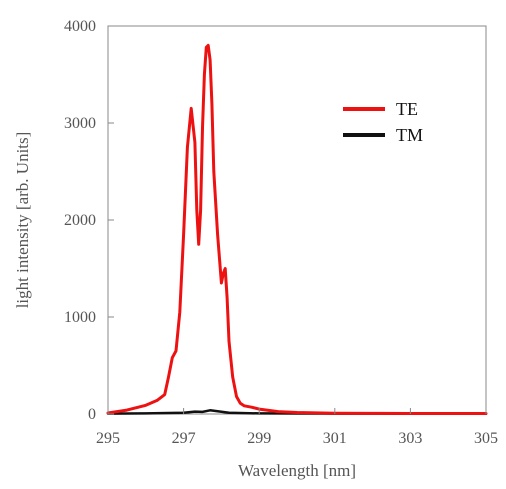  Describe the element at coordinates (80, 123) in the screenshot. I see `y-tick-label: 3000` at that location.